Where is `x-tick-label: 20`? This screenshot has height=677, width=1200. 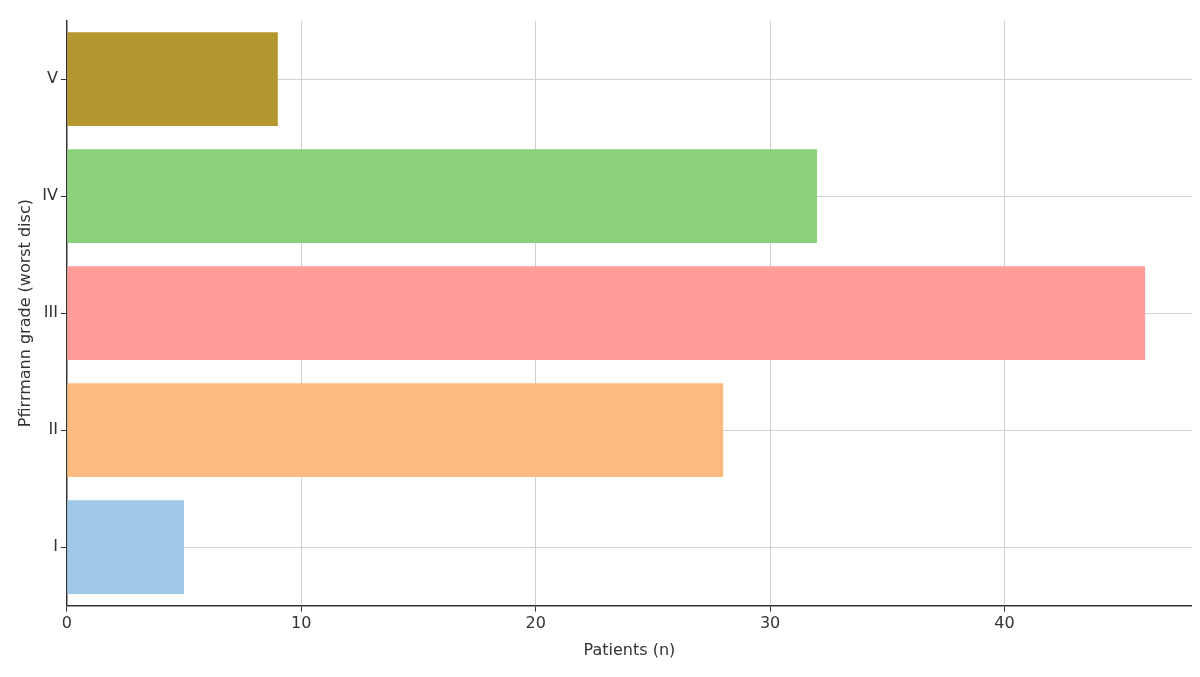 x-tick-label: 20 is located at coordinates (535, 623).